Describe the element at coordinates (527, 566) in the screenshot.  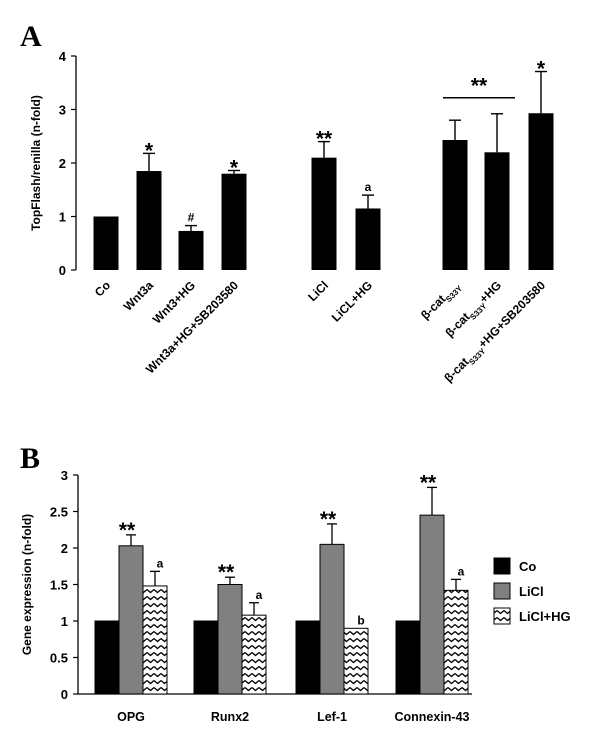
I see `legend-label: Co` at that location.